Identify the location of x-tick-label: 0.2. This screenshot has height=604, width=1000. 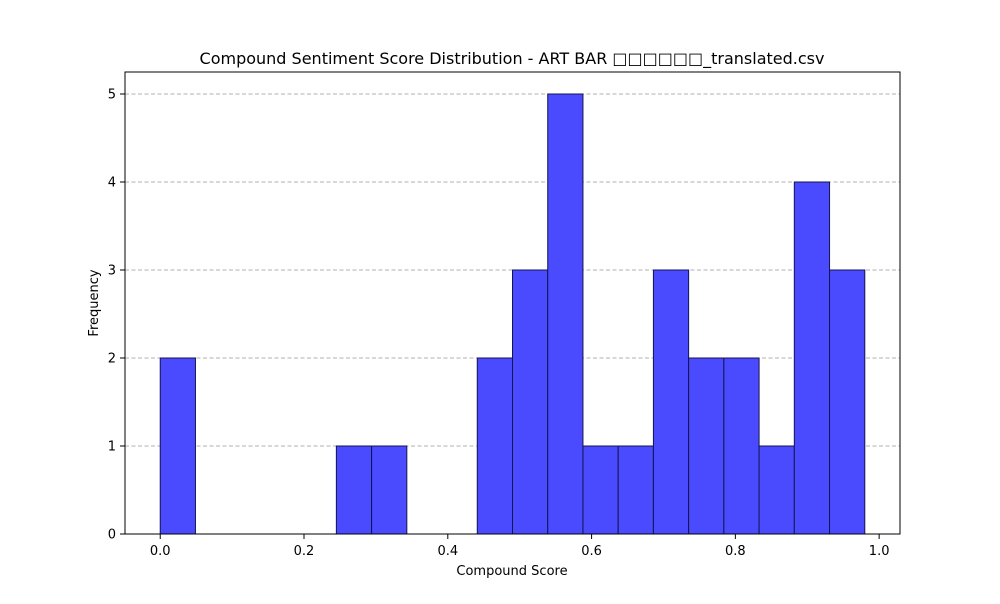
(304, 551).